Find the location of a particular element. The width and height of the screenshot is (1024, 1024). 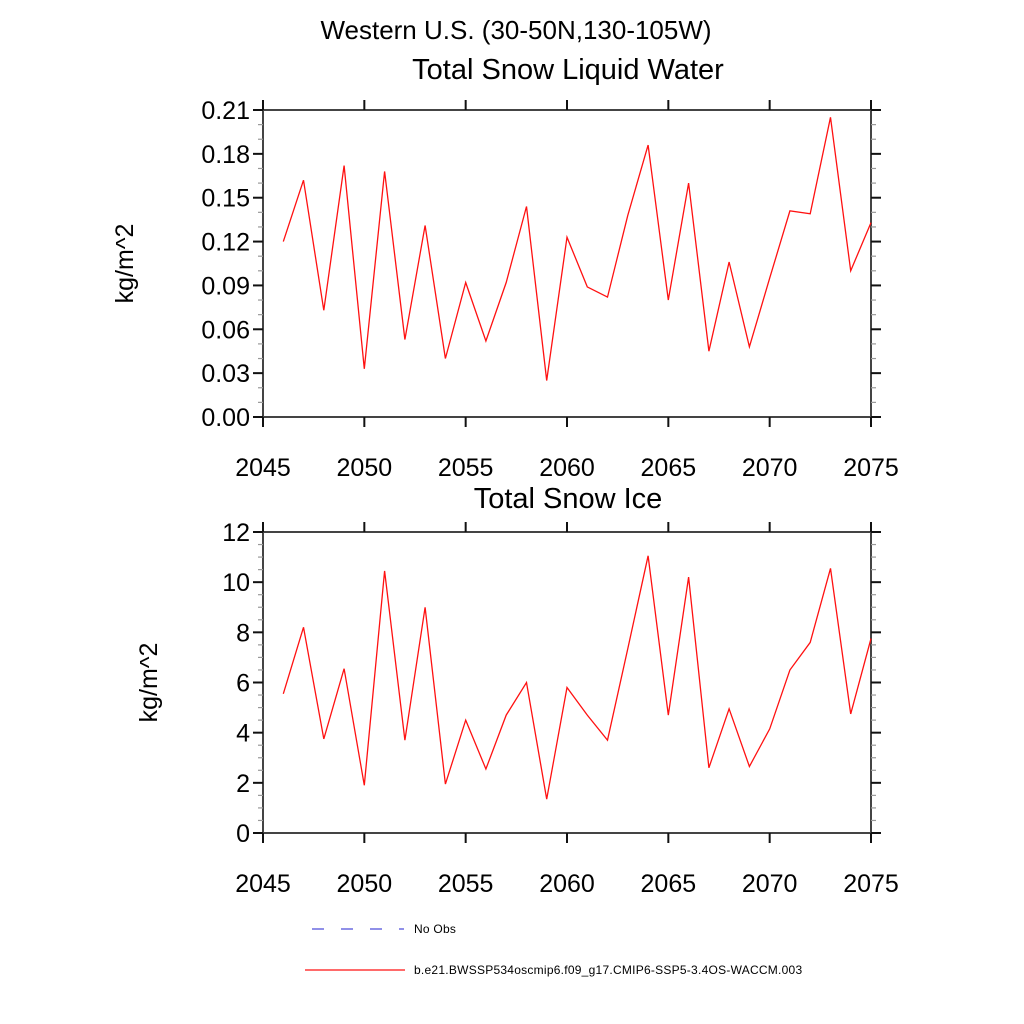

y-tick-label: 6 is located at coordinates (243, 684).